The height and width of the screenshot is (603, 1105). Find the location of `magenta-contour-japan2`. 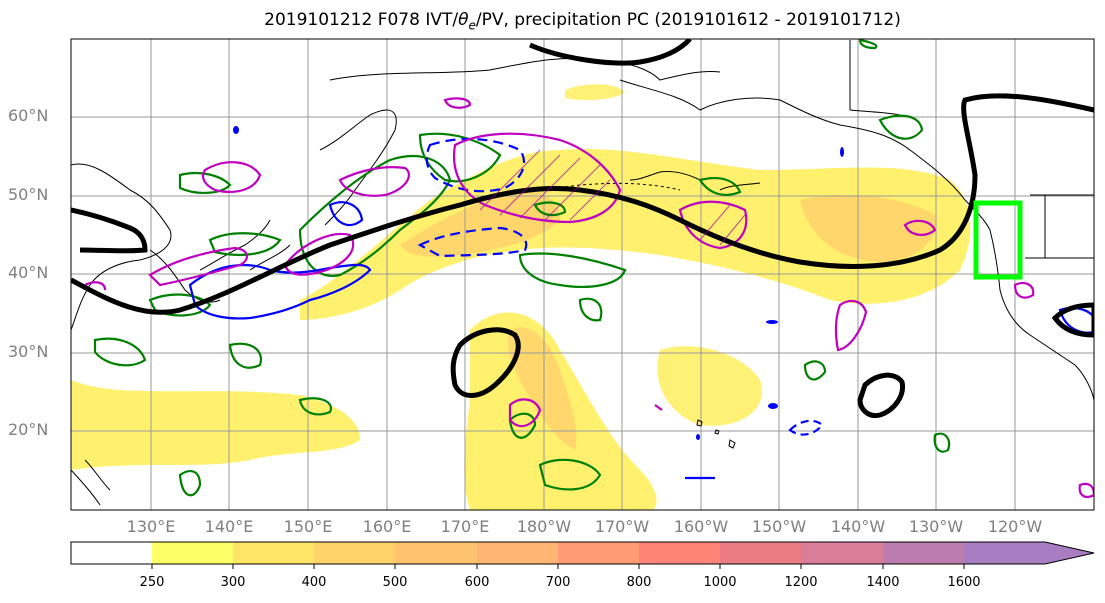

magenta-contour-japan2 is located at coordinates (319, 254).